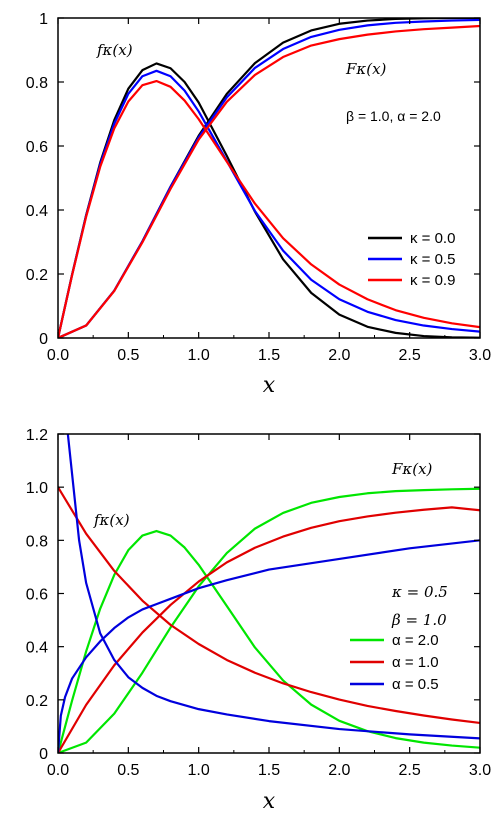 The width and height of the screenshot is (500, 818). I want to click on y-tick-label: 1.0, so click(37, 488).